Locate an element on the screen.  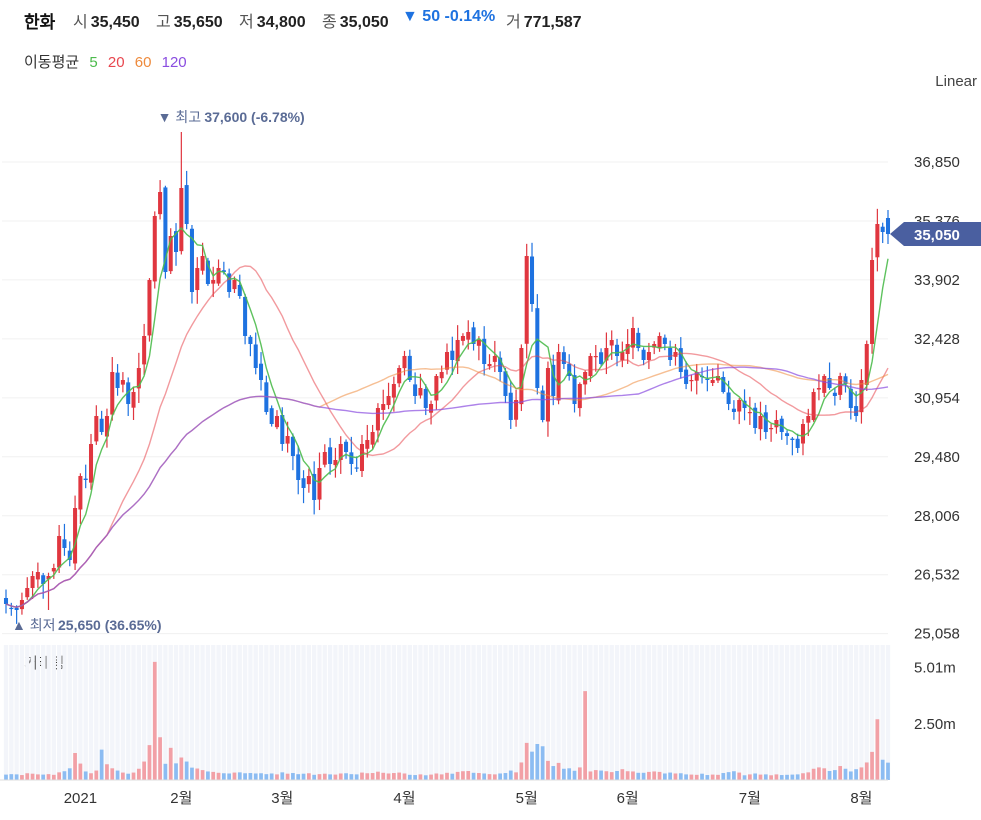
date-tick-label: 2021 is located at coordinates (80, 798).